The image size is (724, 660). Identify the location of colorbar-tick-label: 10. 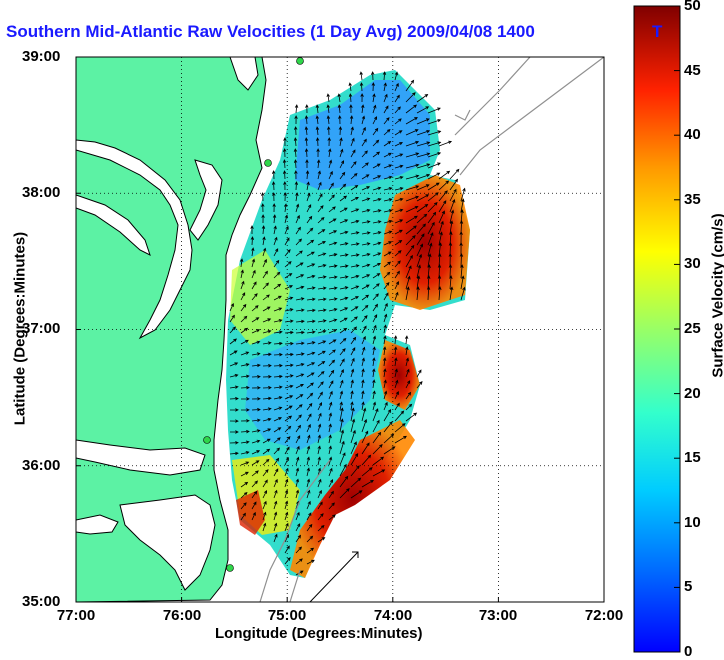
(692, 522).